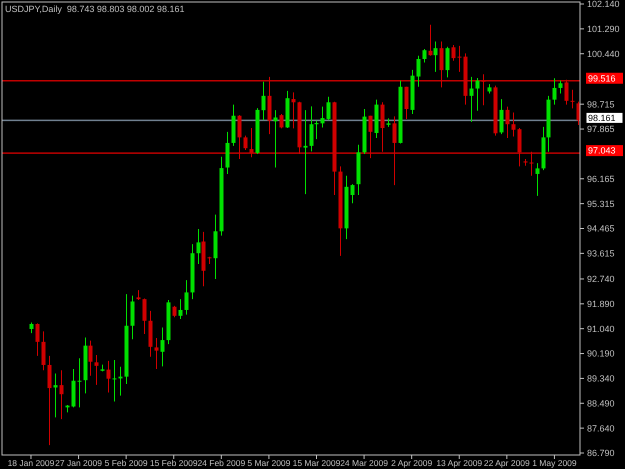 The image size is (625, 469). I want to click on x-tick-label: 18 Jan 2009, so click(31, 463).